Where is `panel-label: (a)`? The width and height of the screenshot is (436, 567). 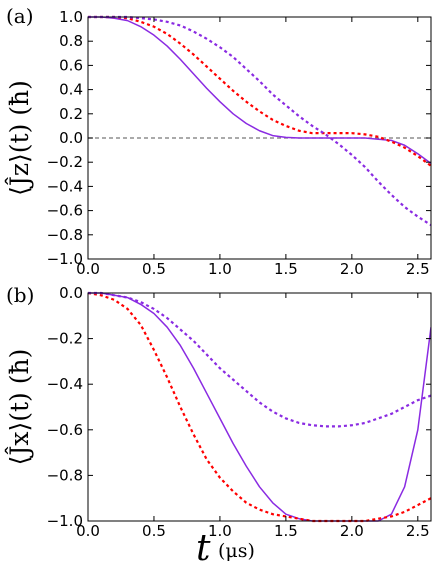
panel-label: (a) is located at coordinates (20, 16).